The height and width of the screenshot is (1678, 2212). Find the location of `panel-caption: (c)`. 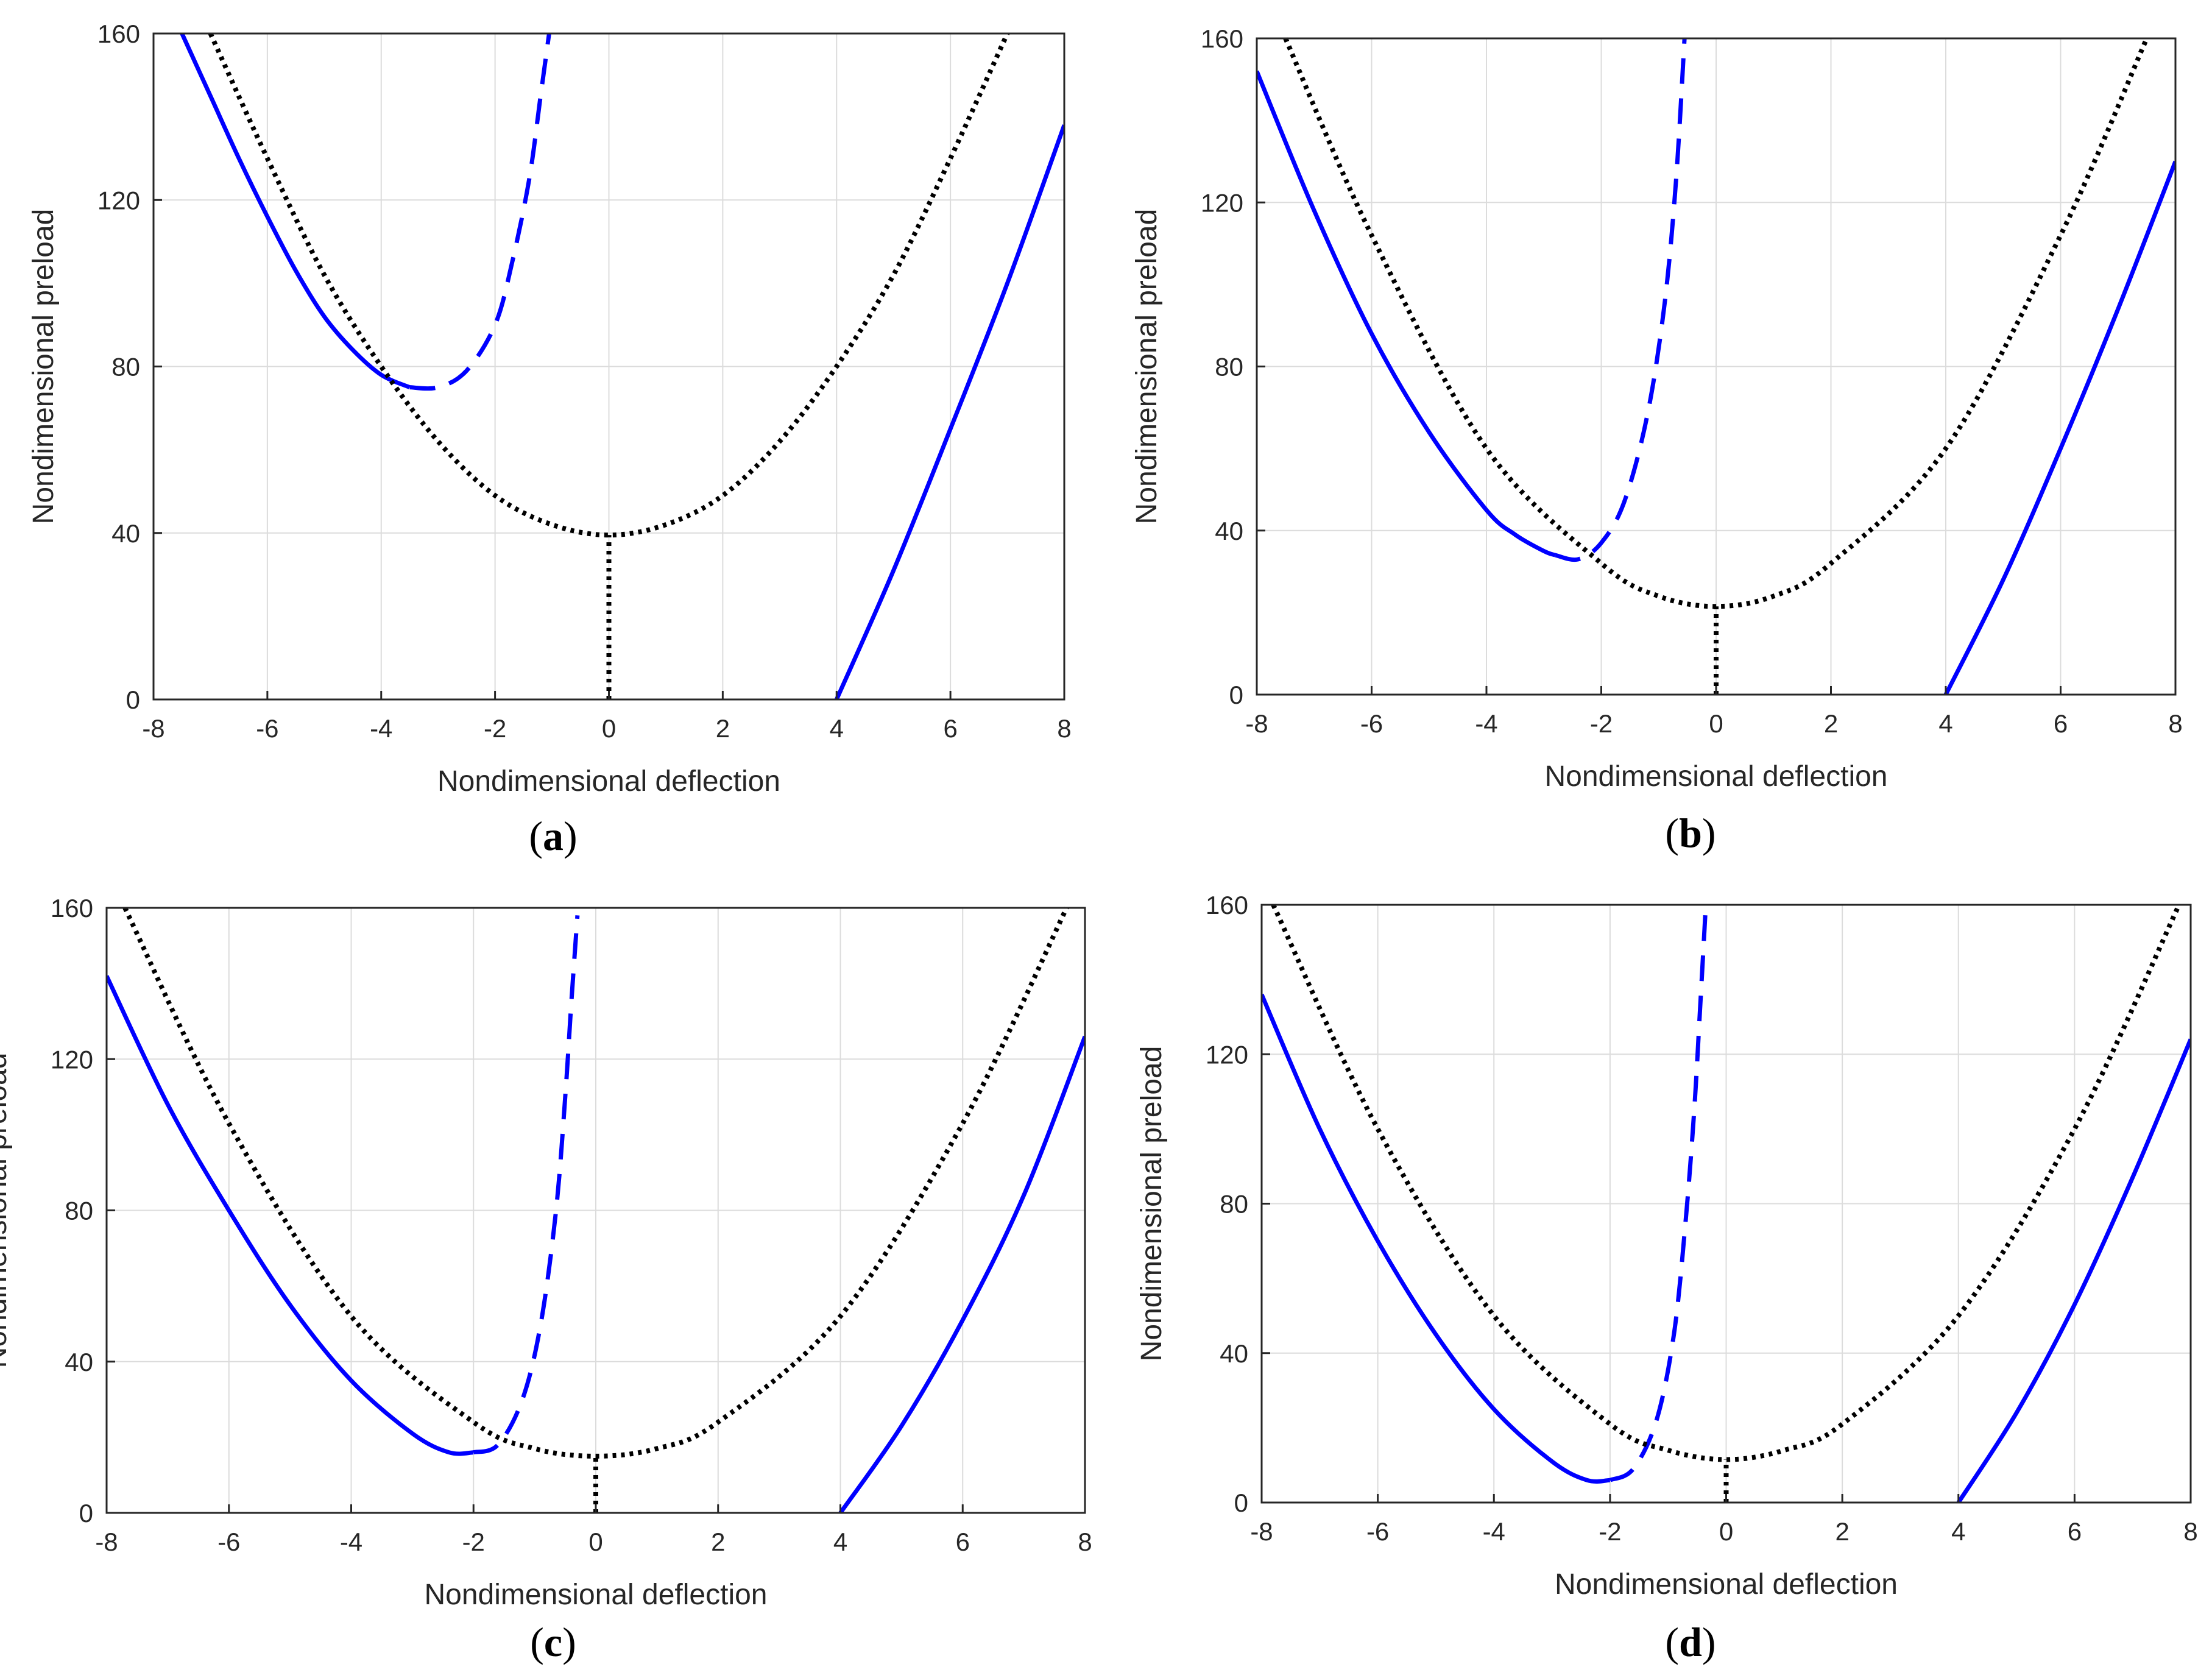

panel-caption: (c) is located at coordinates (553, 1642).